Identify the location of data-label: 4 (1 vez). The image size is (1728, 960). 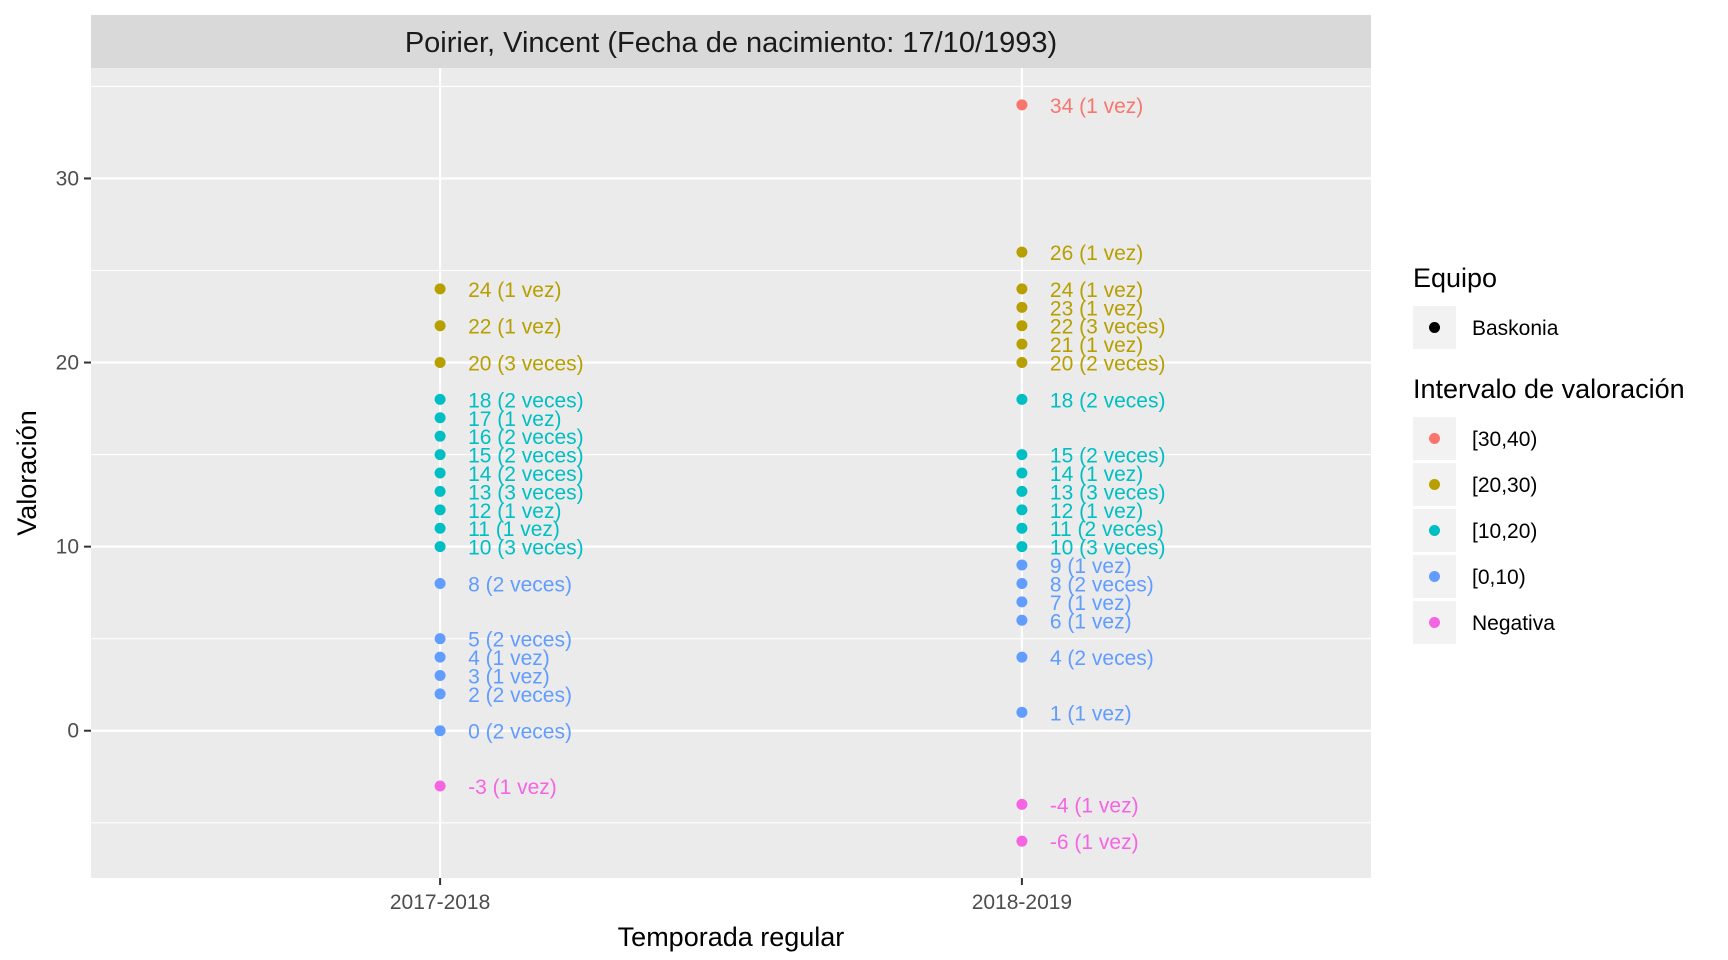
(509, 658).